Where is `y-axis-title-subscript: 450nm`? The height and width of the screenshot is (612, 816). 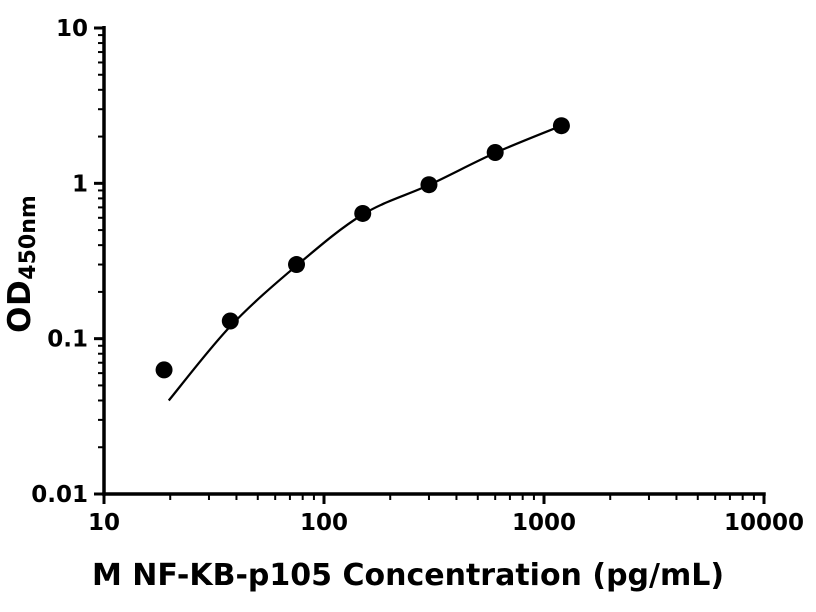
y-axis-title-subscript: 450nm is located at coordinates (28, 237).